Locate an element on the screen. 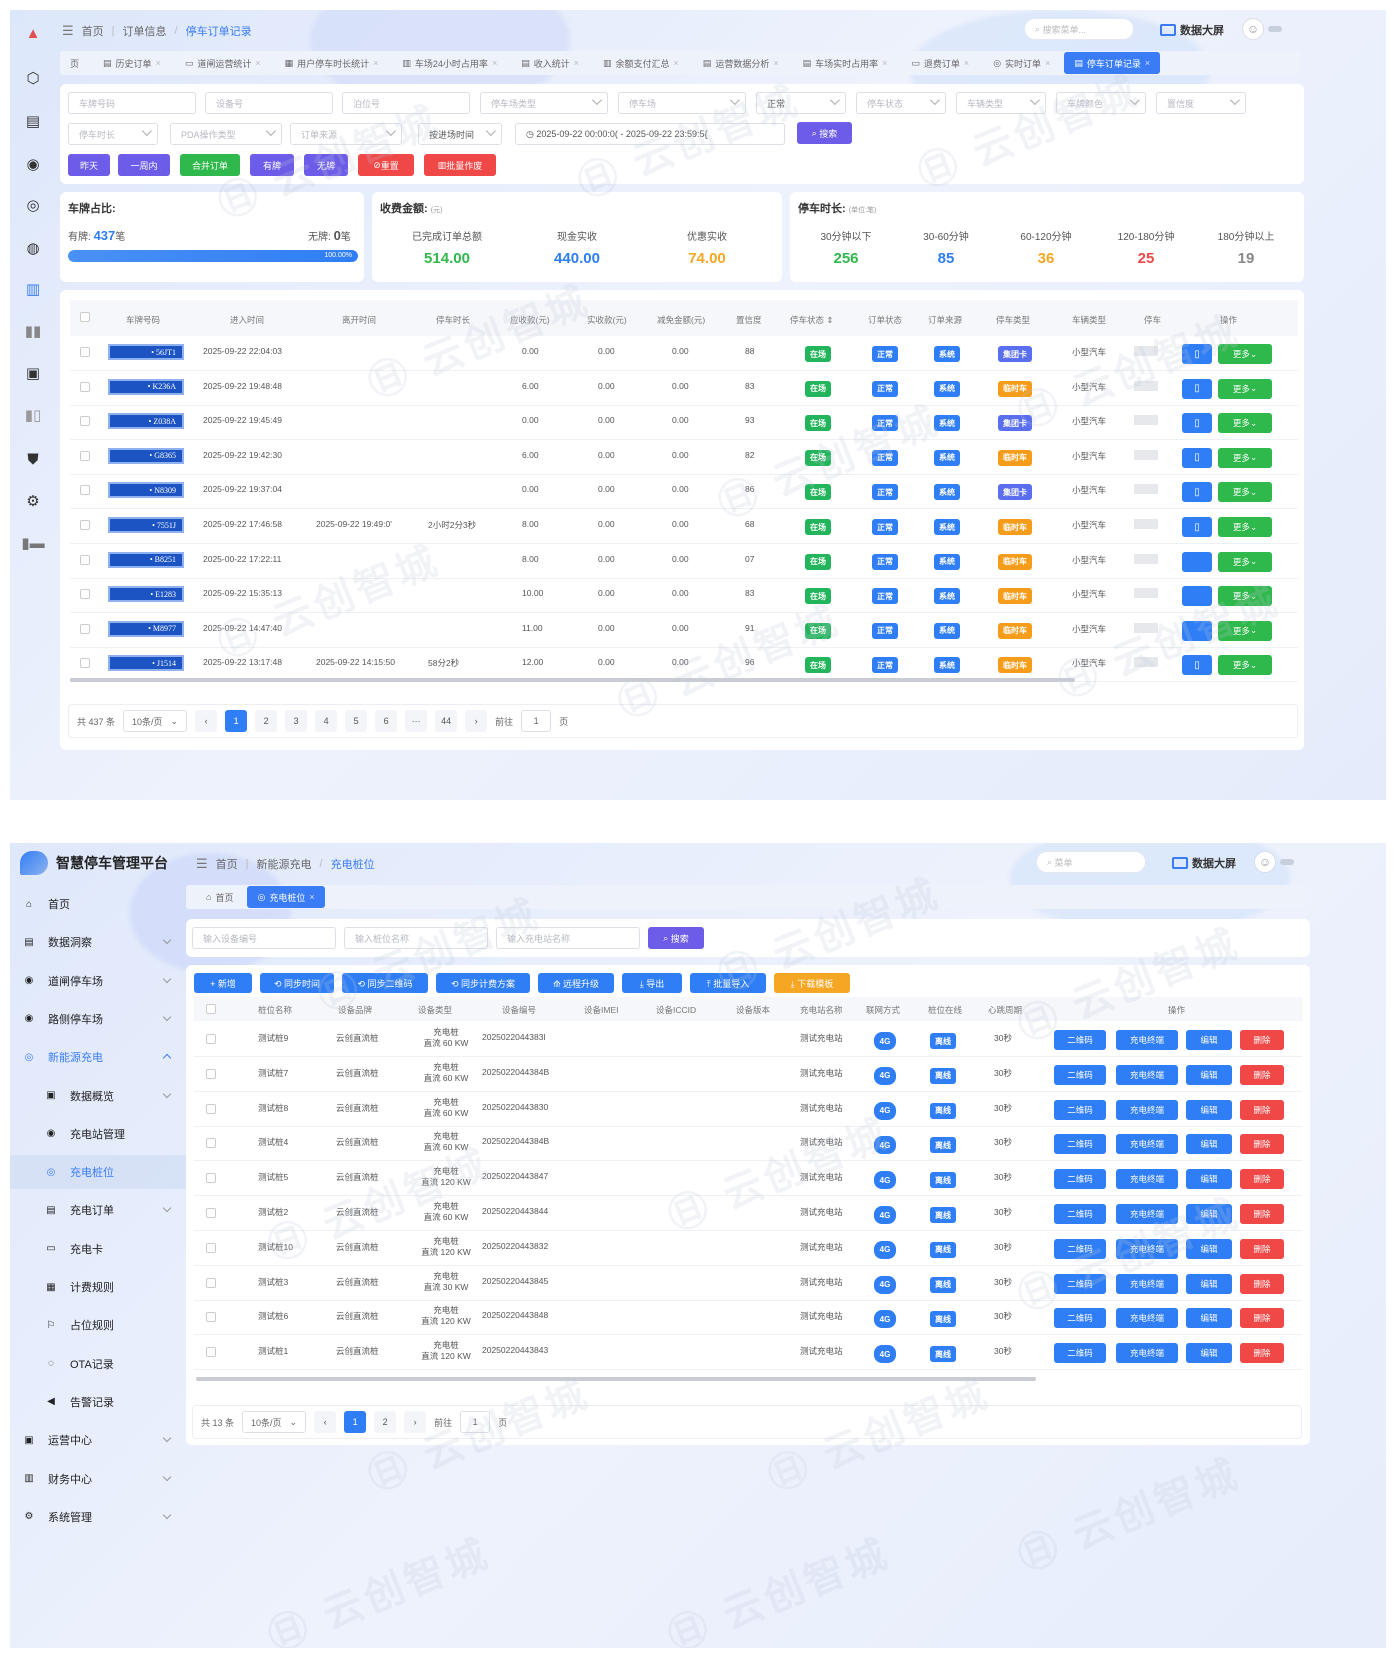 This screenshot has height=1658, width=1396. tab-5: ▤ 收入统计 × is located at coordinates (550, 63).